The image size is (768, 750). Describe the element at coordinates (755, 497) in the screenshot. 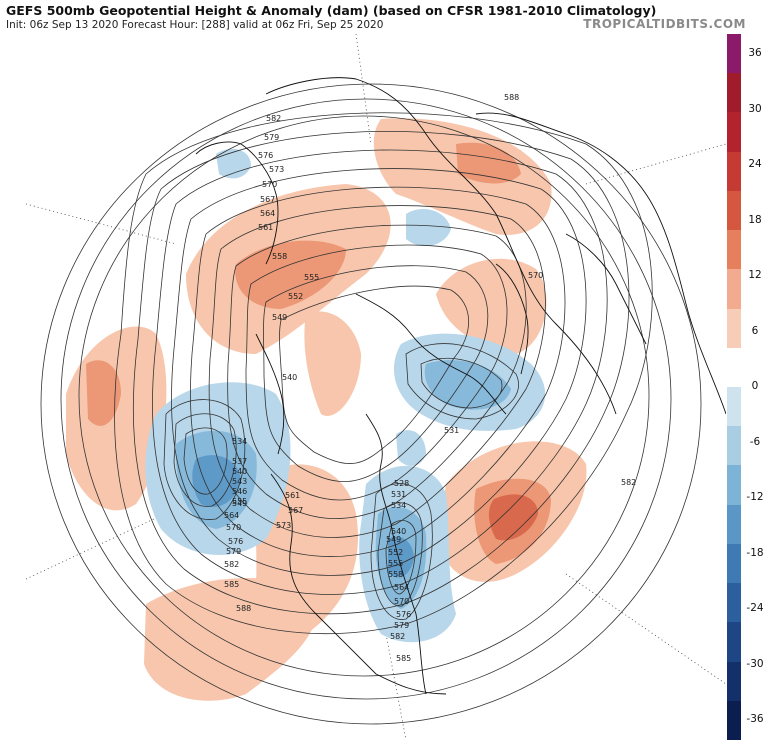

I see `colorbar-tick-label: -12` at that location.